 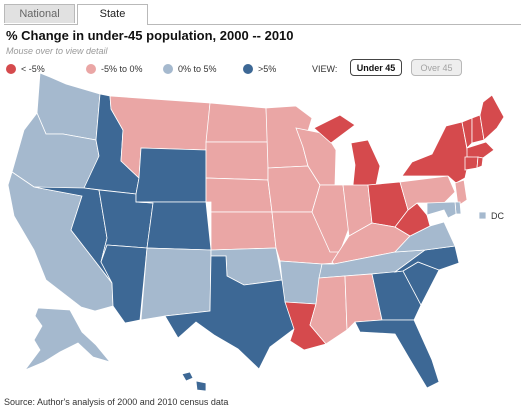 What do you see at coordinates (480, 150) in the screenshot?
I see `state-ma` at bounding box center [480, 150].